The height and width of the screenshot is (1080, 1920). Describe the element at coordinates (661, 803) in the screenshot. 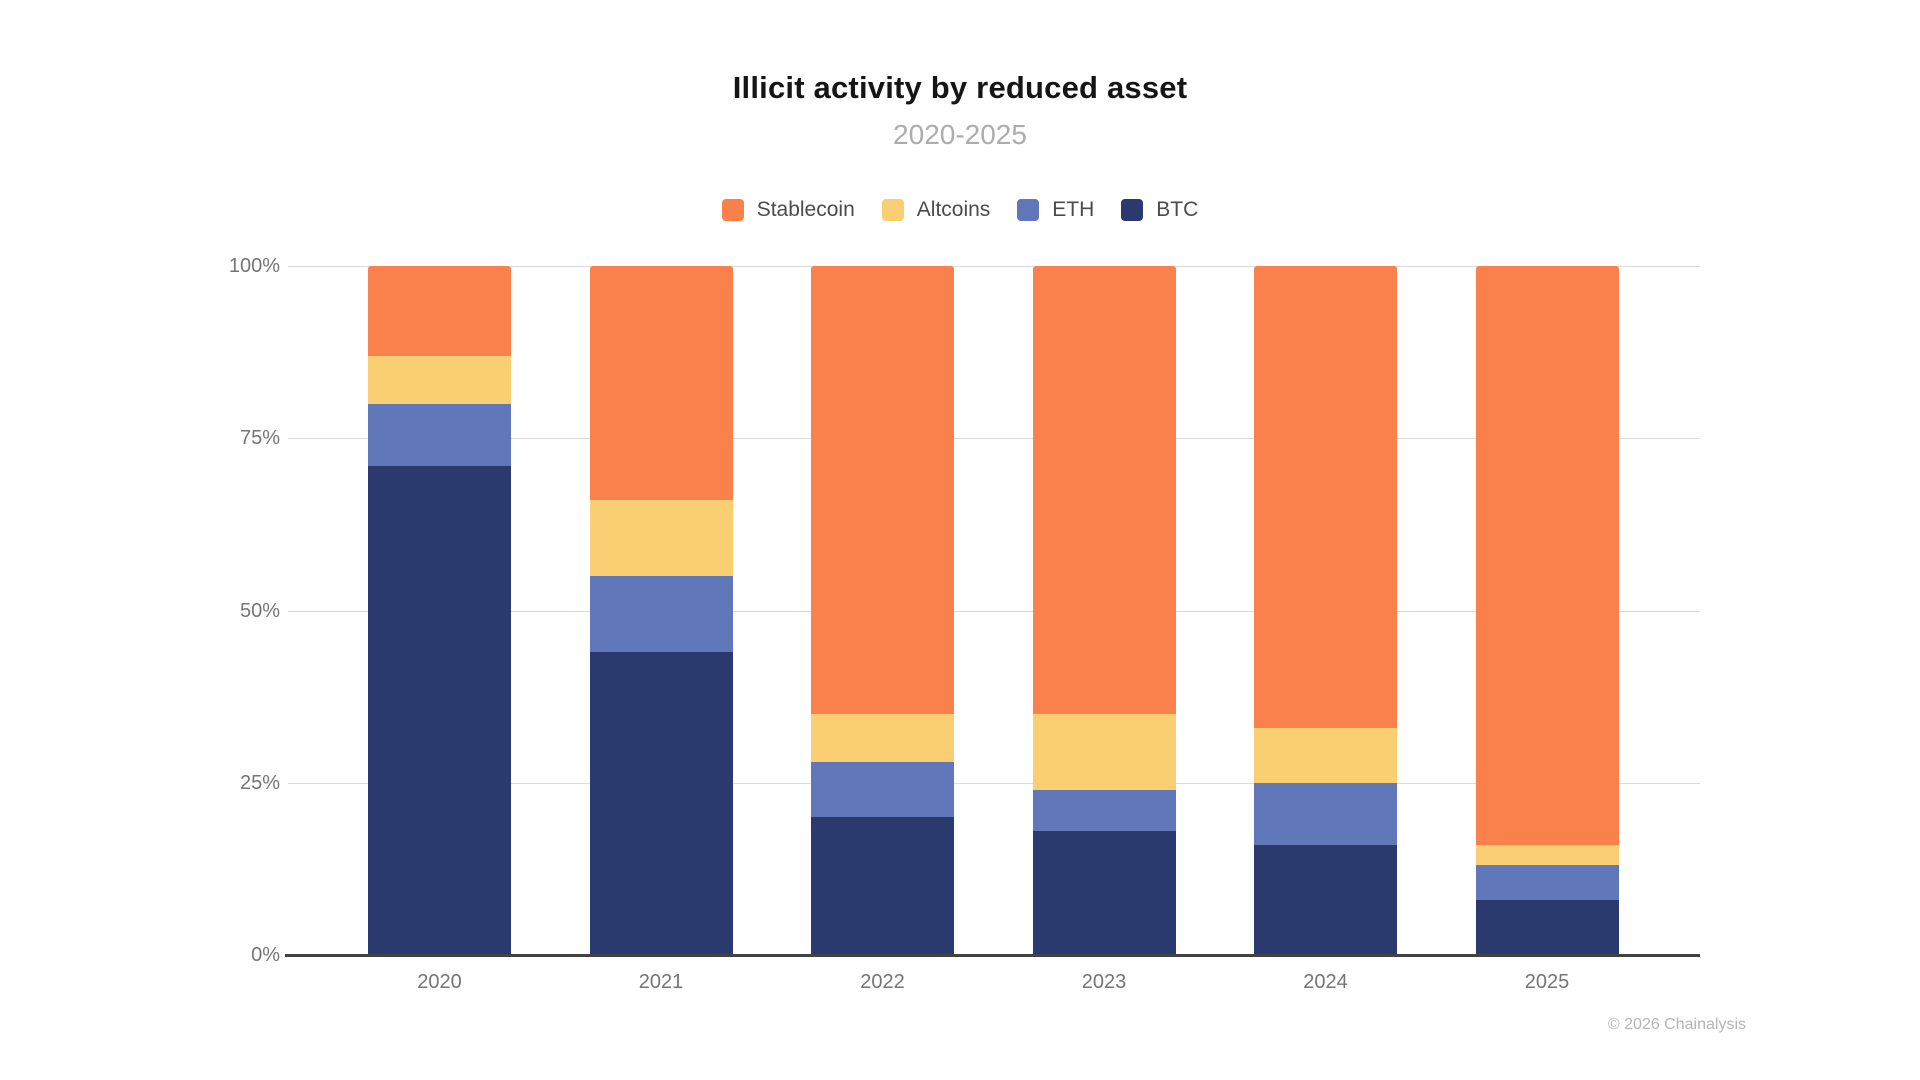

I see `bar-segment-btc-2021` at that location.